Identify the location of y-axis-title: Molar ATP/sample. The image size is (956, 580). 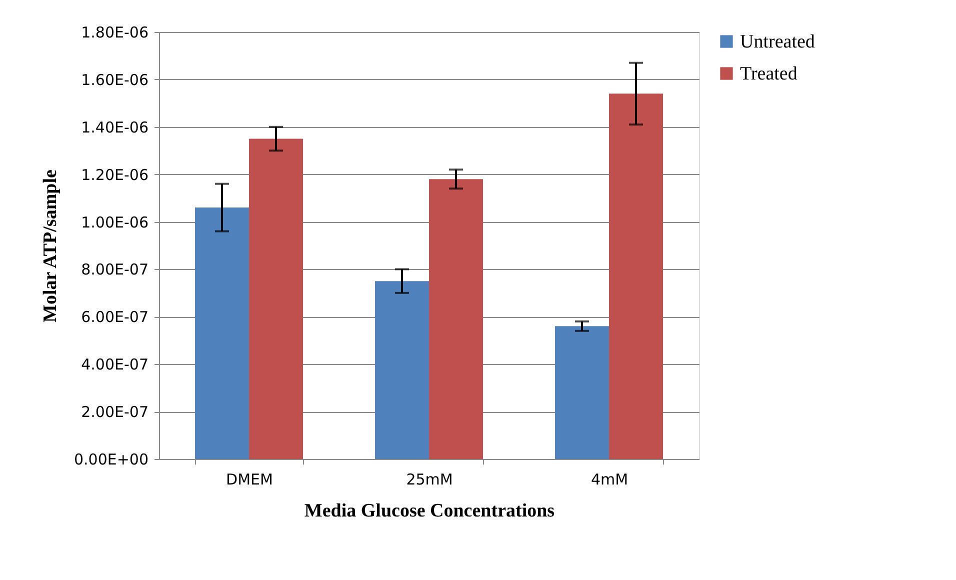
(50, 246).